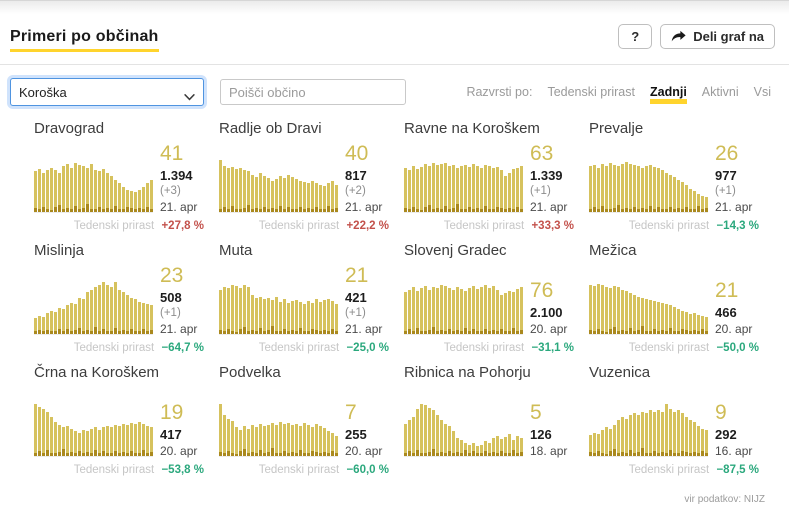 This screenshot has width=789, height=517. I want to click on region-select: Koroška, so click(107, 92).